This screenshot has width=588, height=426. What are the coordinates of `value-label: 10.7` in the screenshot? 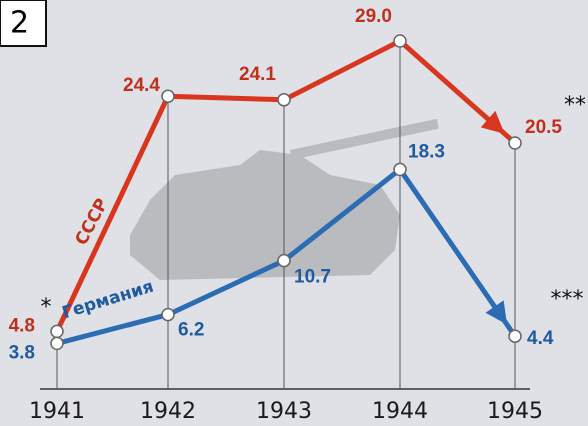 It's located at (312, 277).